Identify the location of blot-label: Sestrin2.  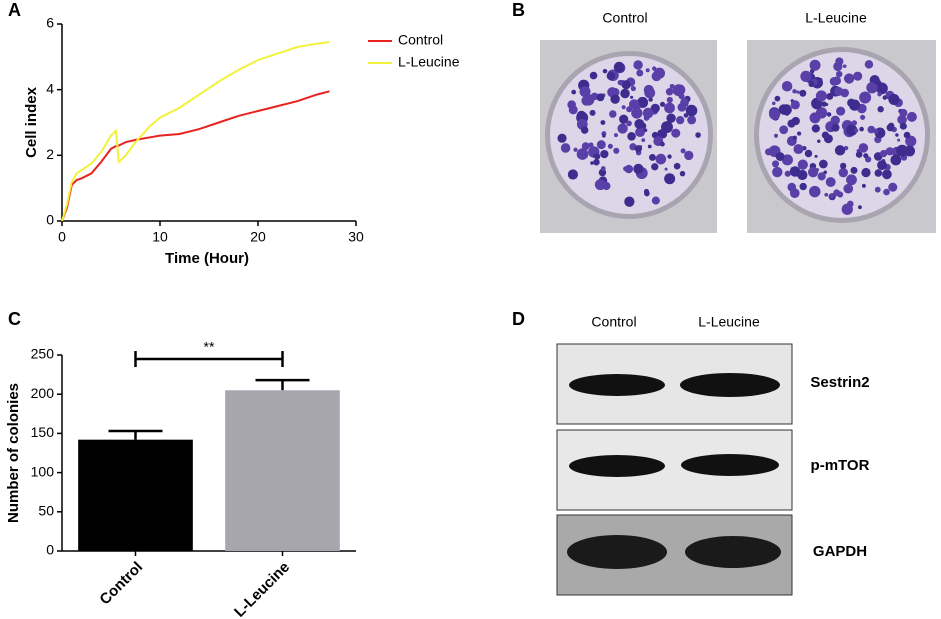
(839, 382).